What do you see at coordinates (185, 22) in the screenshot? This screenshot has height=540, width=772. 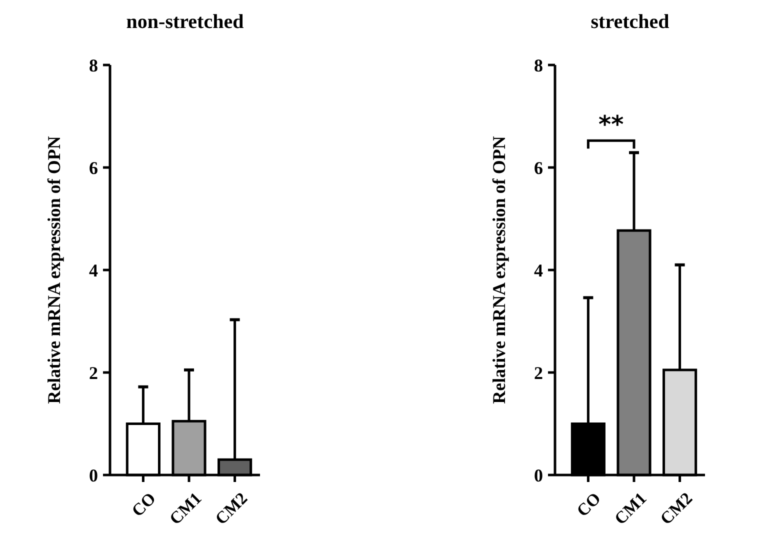 I see `chart-title: non-stretched` at bounding box center [185, 22].